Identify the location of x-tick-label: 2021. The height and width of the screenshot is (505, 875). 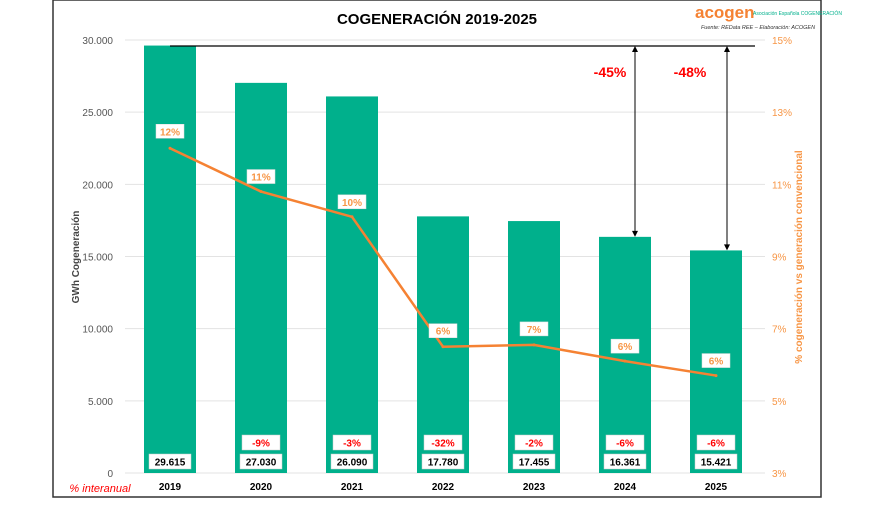
(352, 487).